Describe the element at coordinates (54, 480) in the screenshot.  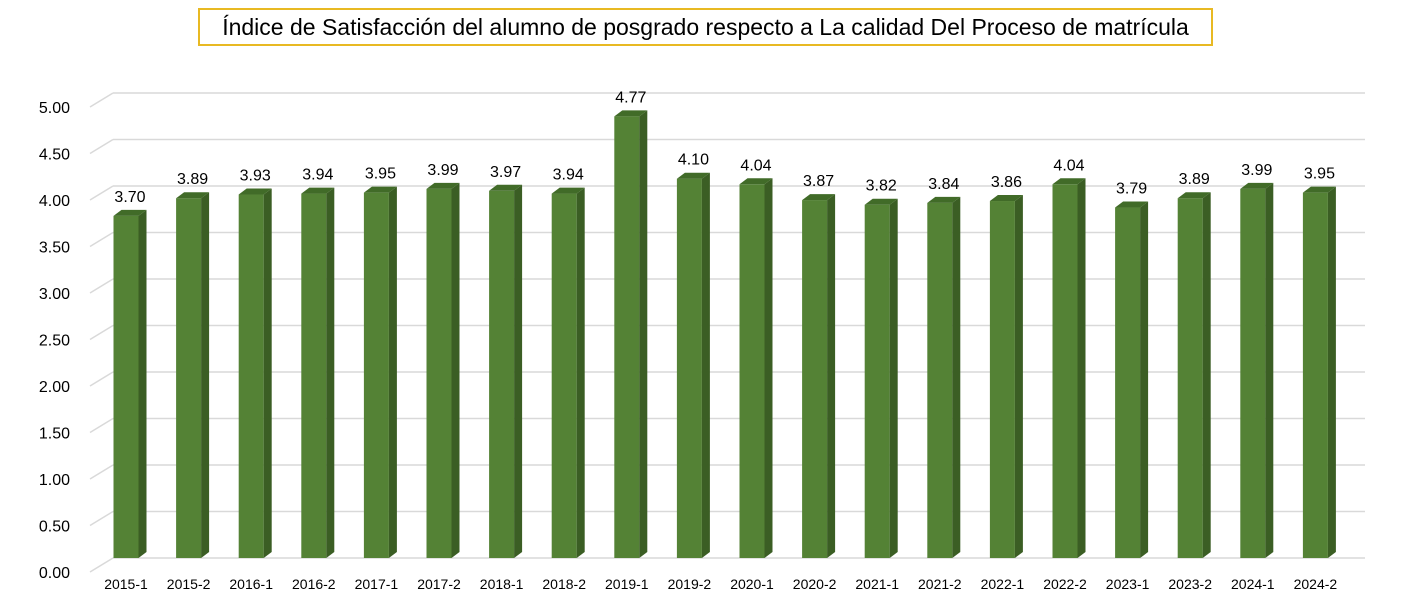
I see `y-tick-label: 1.00` at that location.